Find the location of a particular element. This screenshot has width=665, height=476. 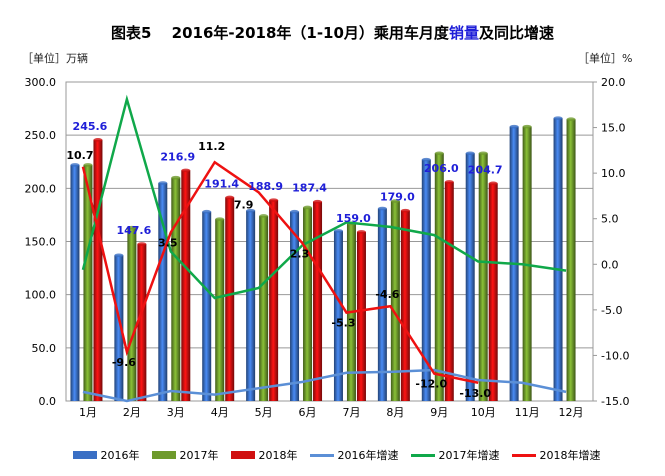

growth-label: 2.3 is located at coordinates (300, 253).